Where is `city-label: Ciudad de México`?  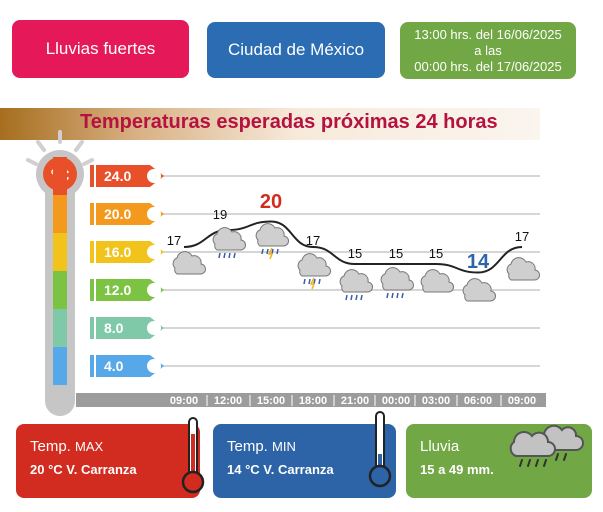 city-label: Ciudad de México is located at coordinates (296, 49).